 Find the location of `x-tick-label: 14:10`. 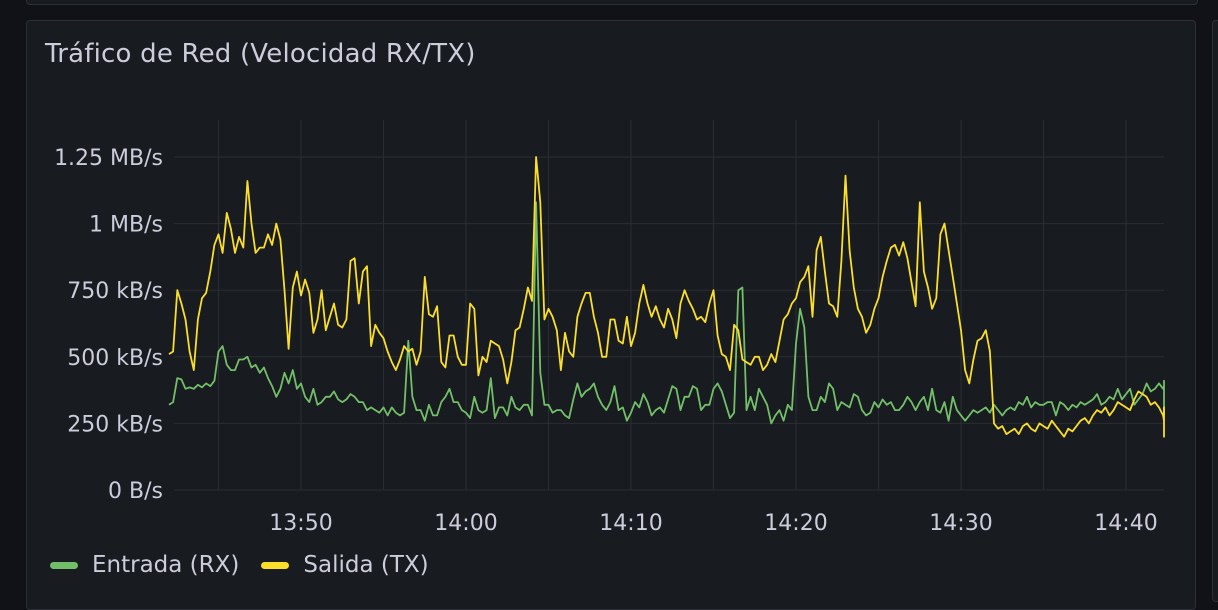

x-tick-label: 14:10 is located at coordinates (630, 523).